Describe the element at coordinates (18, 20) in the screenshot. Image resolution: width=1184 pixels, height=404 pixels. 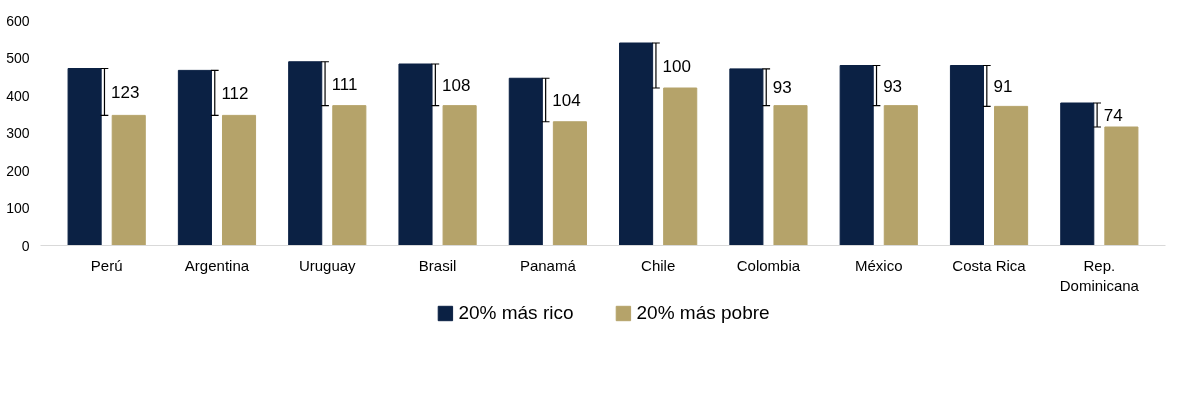
I see `y-tick-label: 600` at that location.